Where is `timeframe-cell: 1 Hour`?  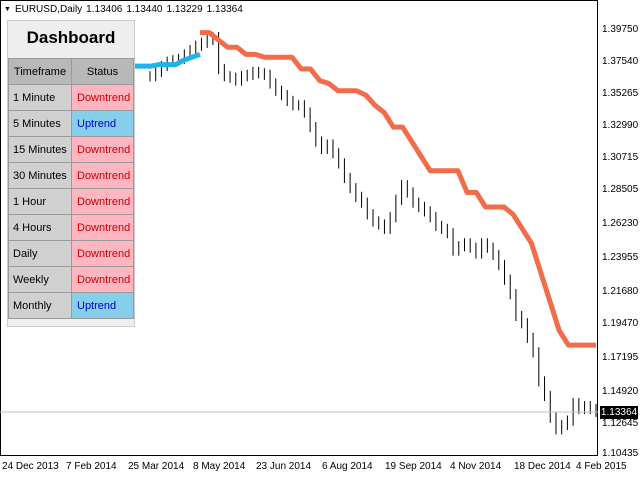
timeframe-cell: 1 Hour is located at coordinates (40, 201).